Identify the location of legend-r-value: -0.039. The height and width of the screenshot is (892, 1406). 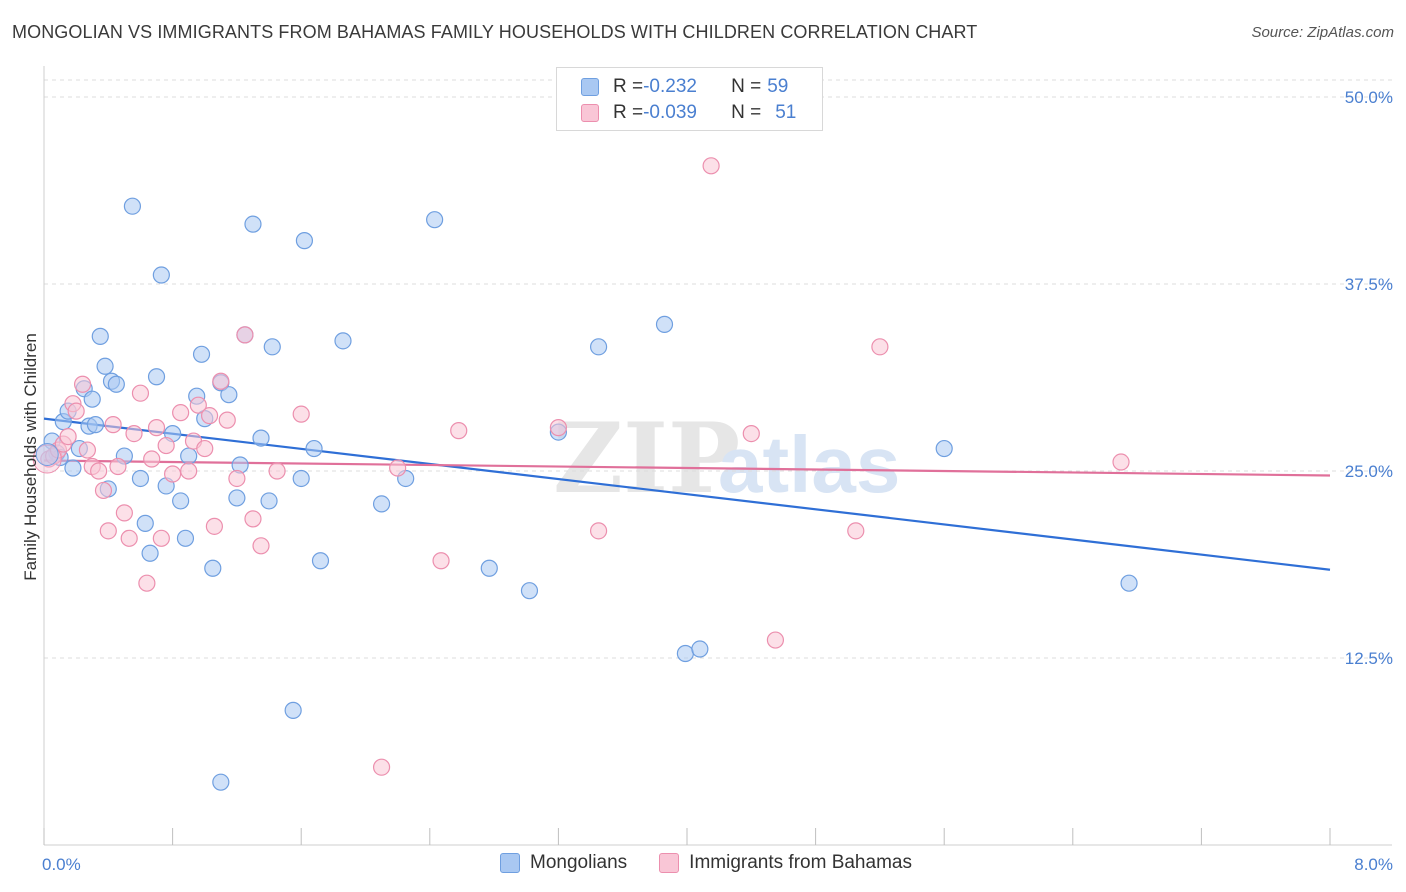
(670, 112).